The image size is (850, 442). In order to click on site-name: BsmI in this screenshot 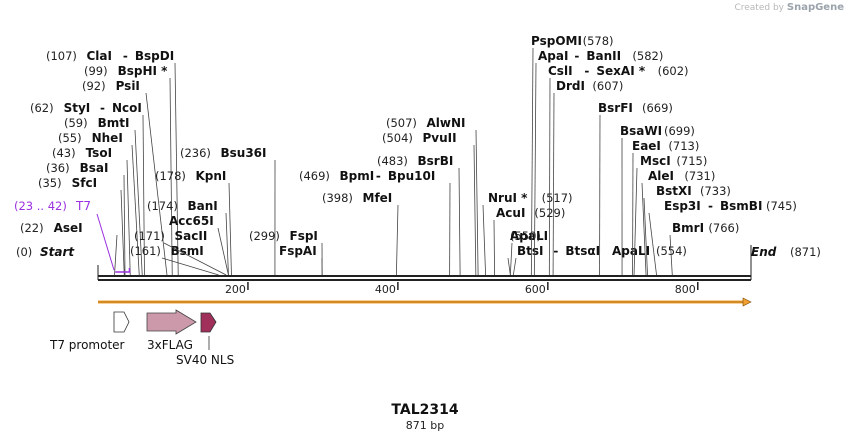, I will do `click(187, 251)`.